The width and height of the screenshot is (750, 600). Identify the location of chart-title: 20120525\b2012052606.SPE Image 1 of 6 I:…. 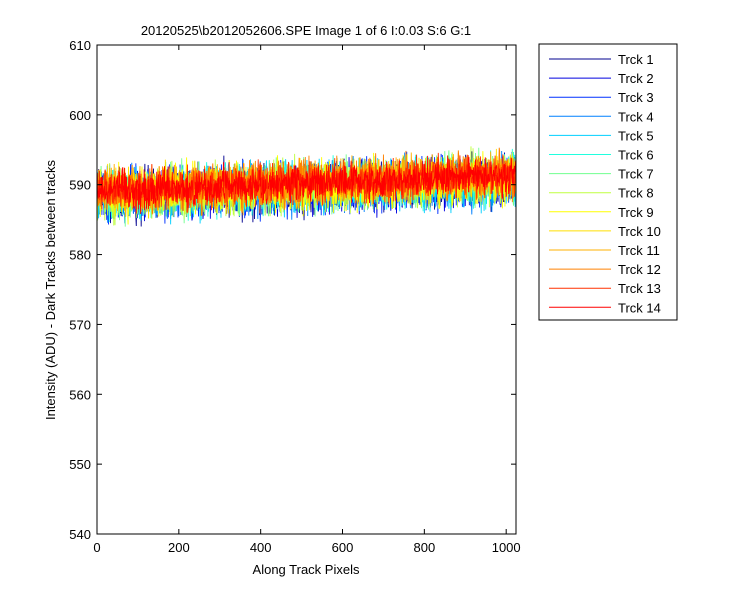
(306, 30).